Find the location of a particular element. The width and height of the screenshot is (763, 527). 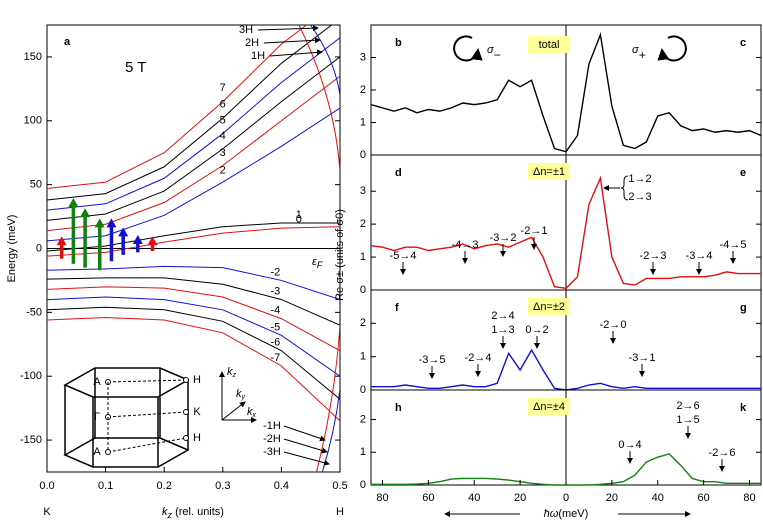

transition-label: 1→5 is located at coordinates (687, 420).